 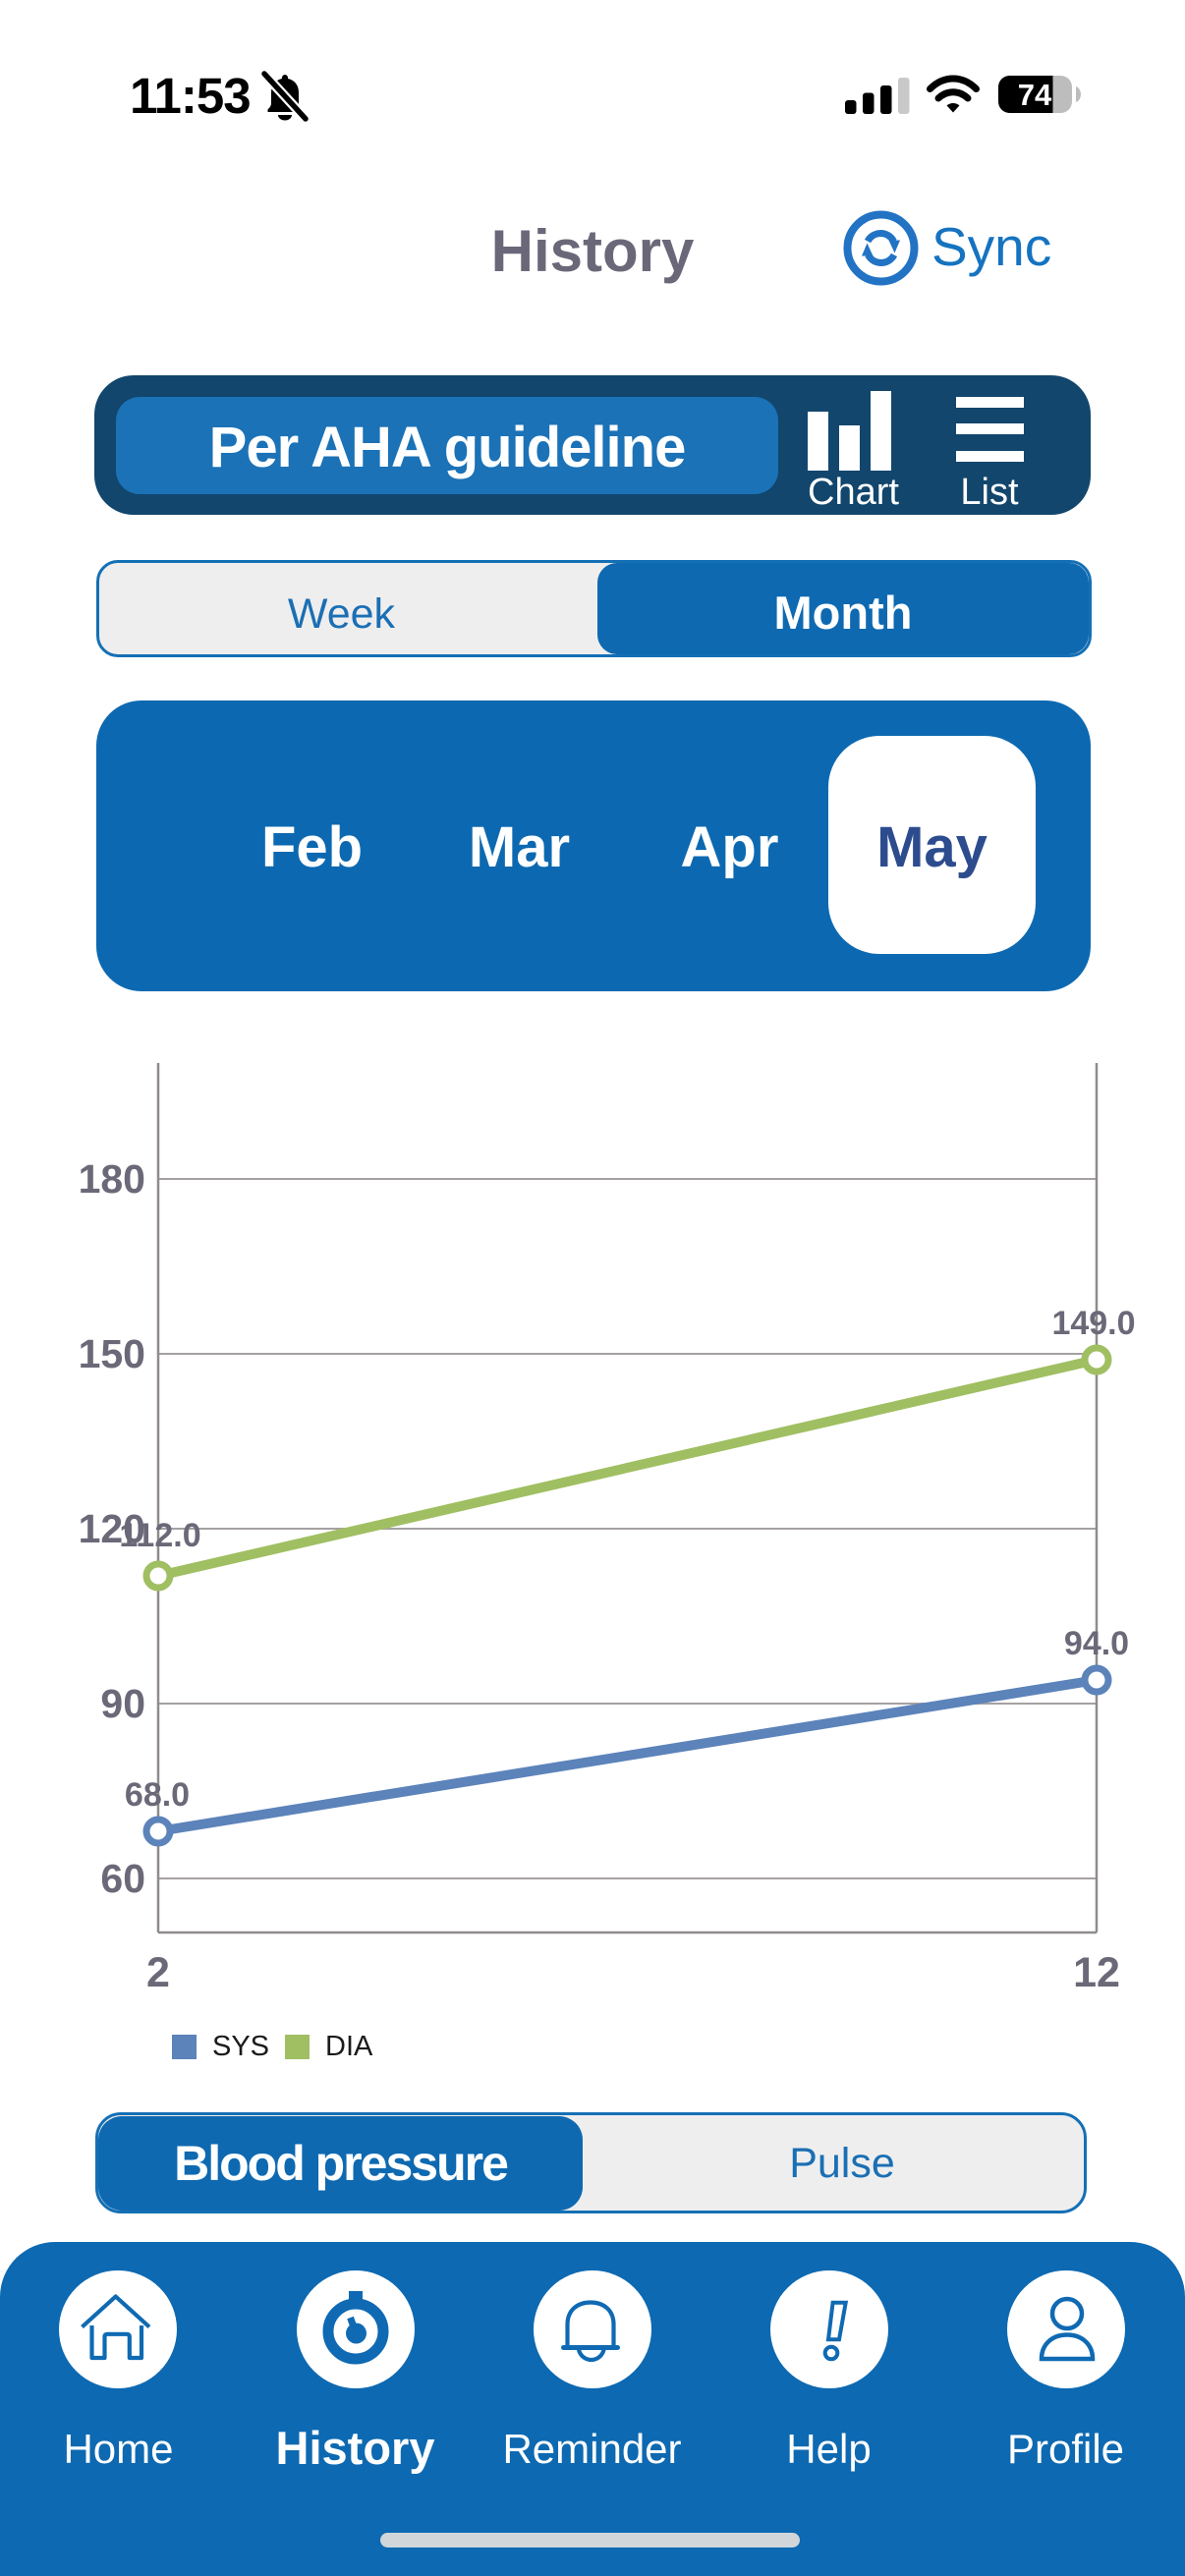 What do you see at coordinates (158, 1972) in the screenshot?
I see `svg-text: 2` at bounding box center [158, 1972].